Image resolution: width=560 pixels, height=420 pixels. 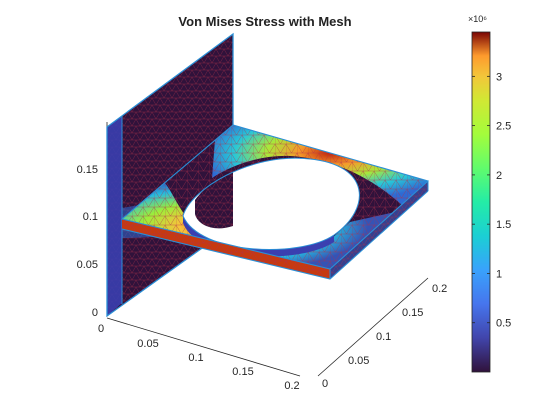 What do you see at coordinates (481, 202) in the screenshot?
I see `colorbar-gradient` at bounding box center [481, 202].